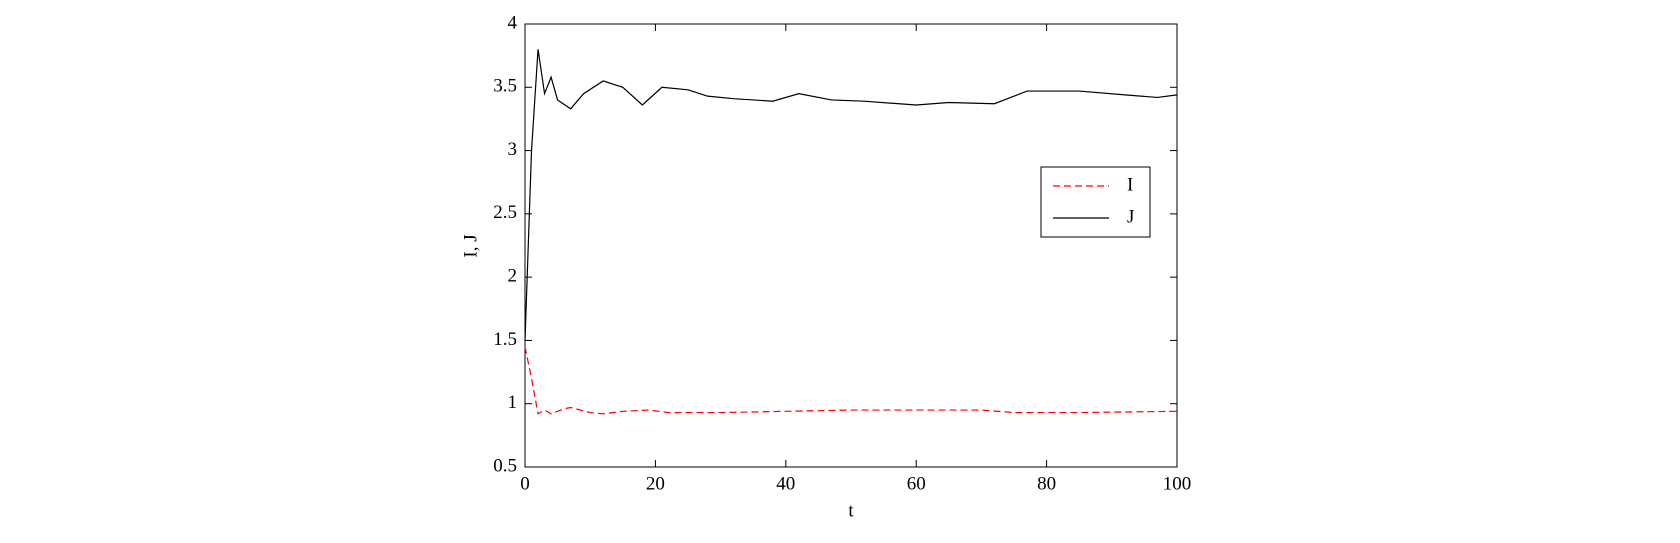 This screenshot has height=543, width=1680. Describe the element at coordinates (505, 86) in the screenshot. I see `y-tick-label: 3.5` at that location.